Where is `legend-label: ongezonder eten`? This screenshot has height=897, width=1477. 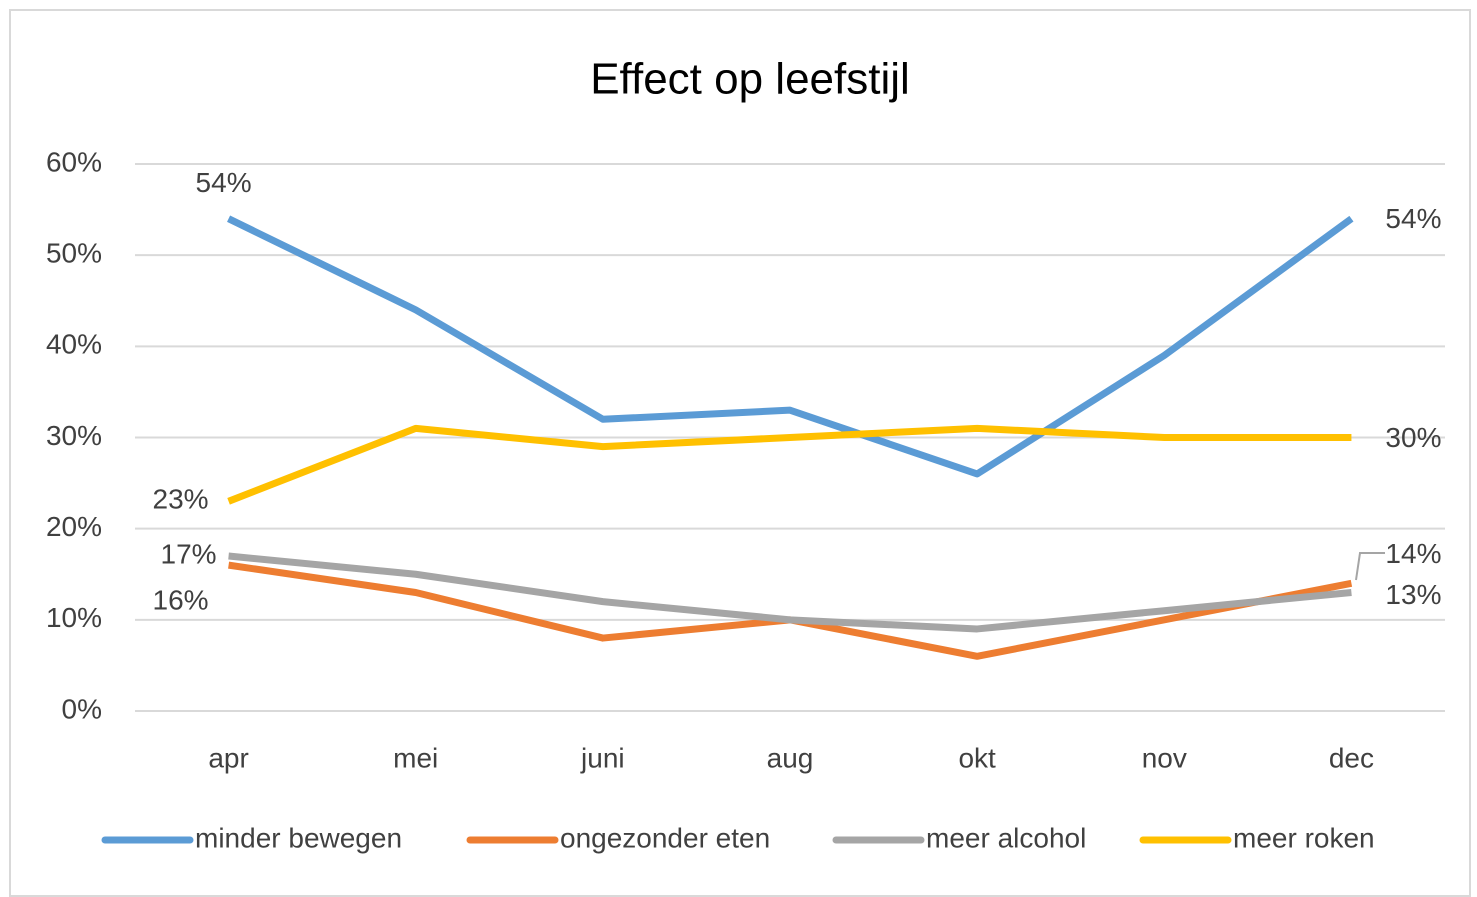
legend-label: ongezonder eten is located at coordinates (665, 837).